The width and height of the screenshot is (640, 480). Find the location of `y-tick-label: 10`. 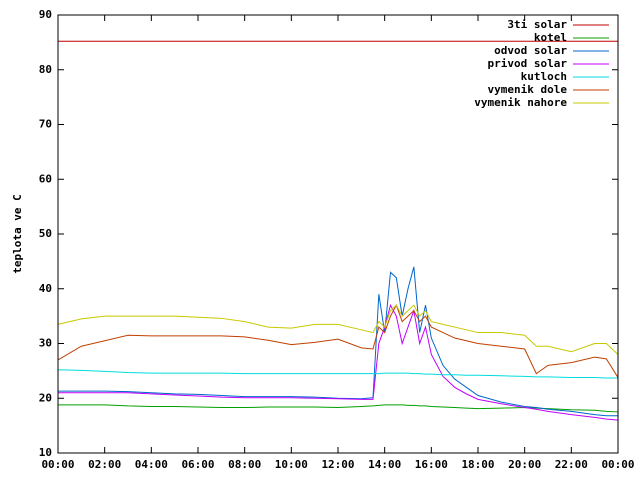

y-tick-label: 10 is located at coordinates (45, 452).